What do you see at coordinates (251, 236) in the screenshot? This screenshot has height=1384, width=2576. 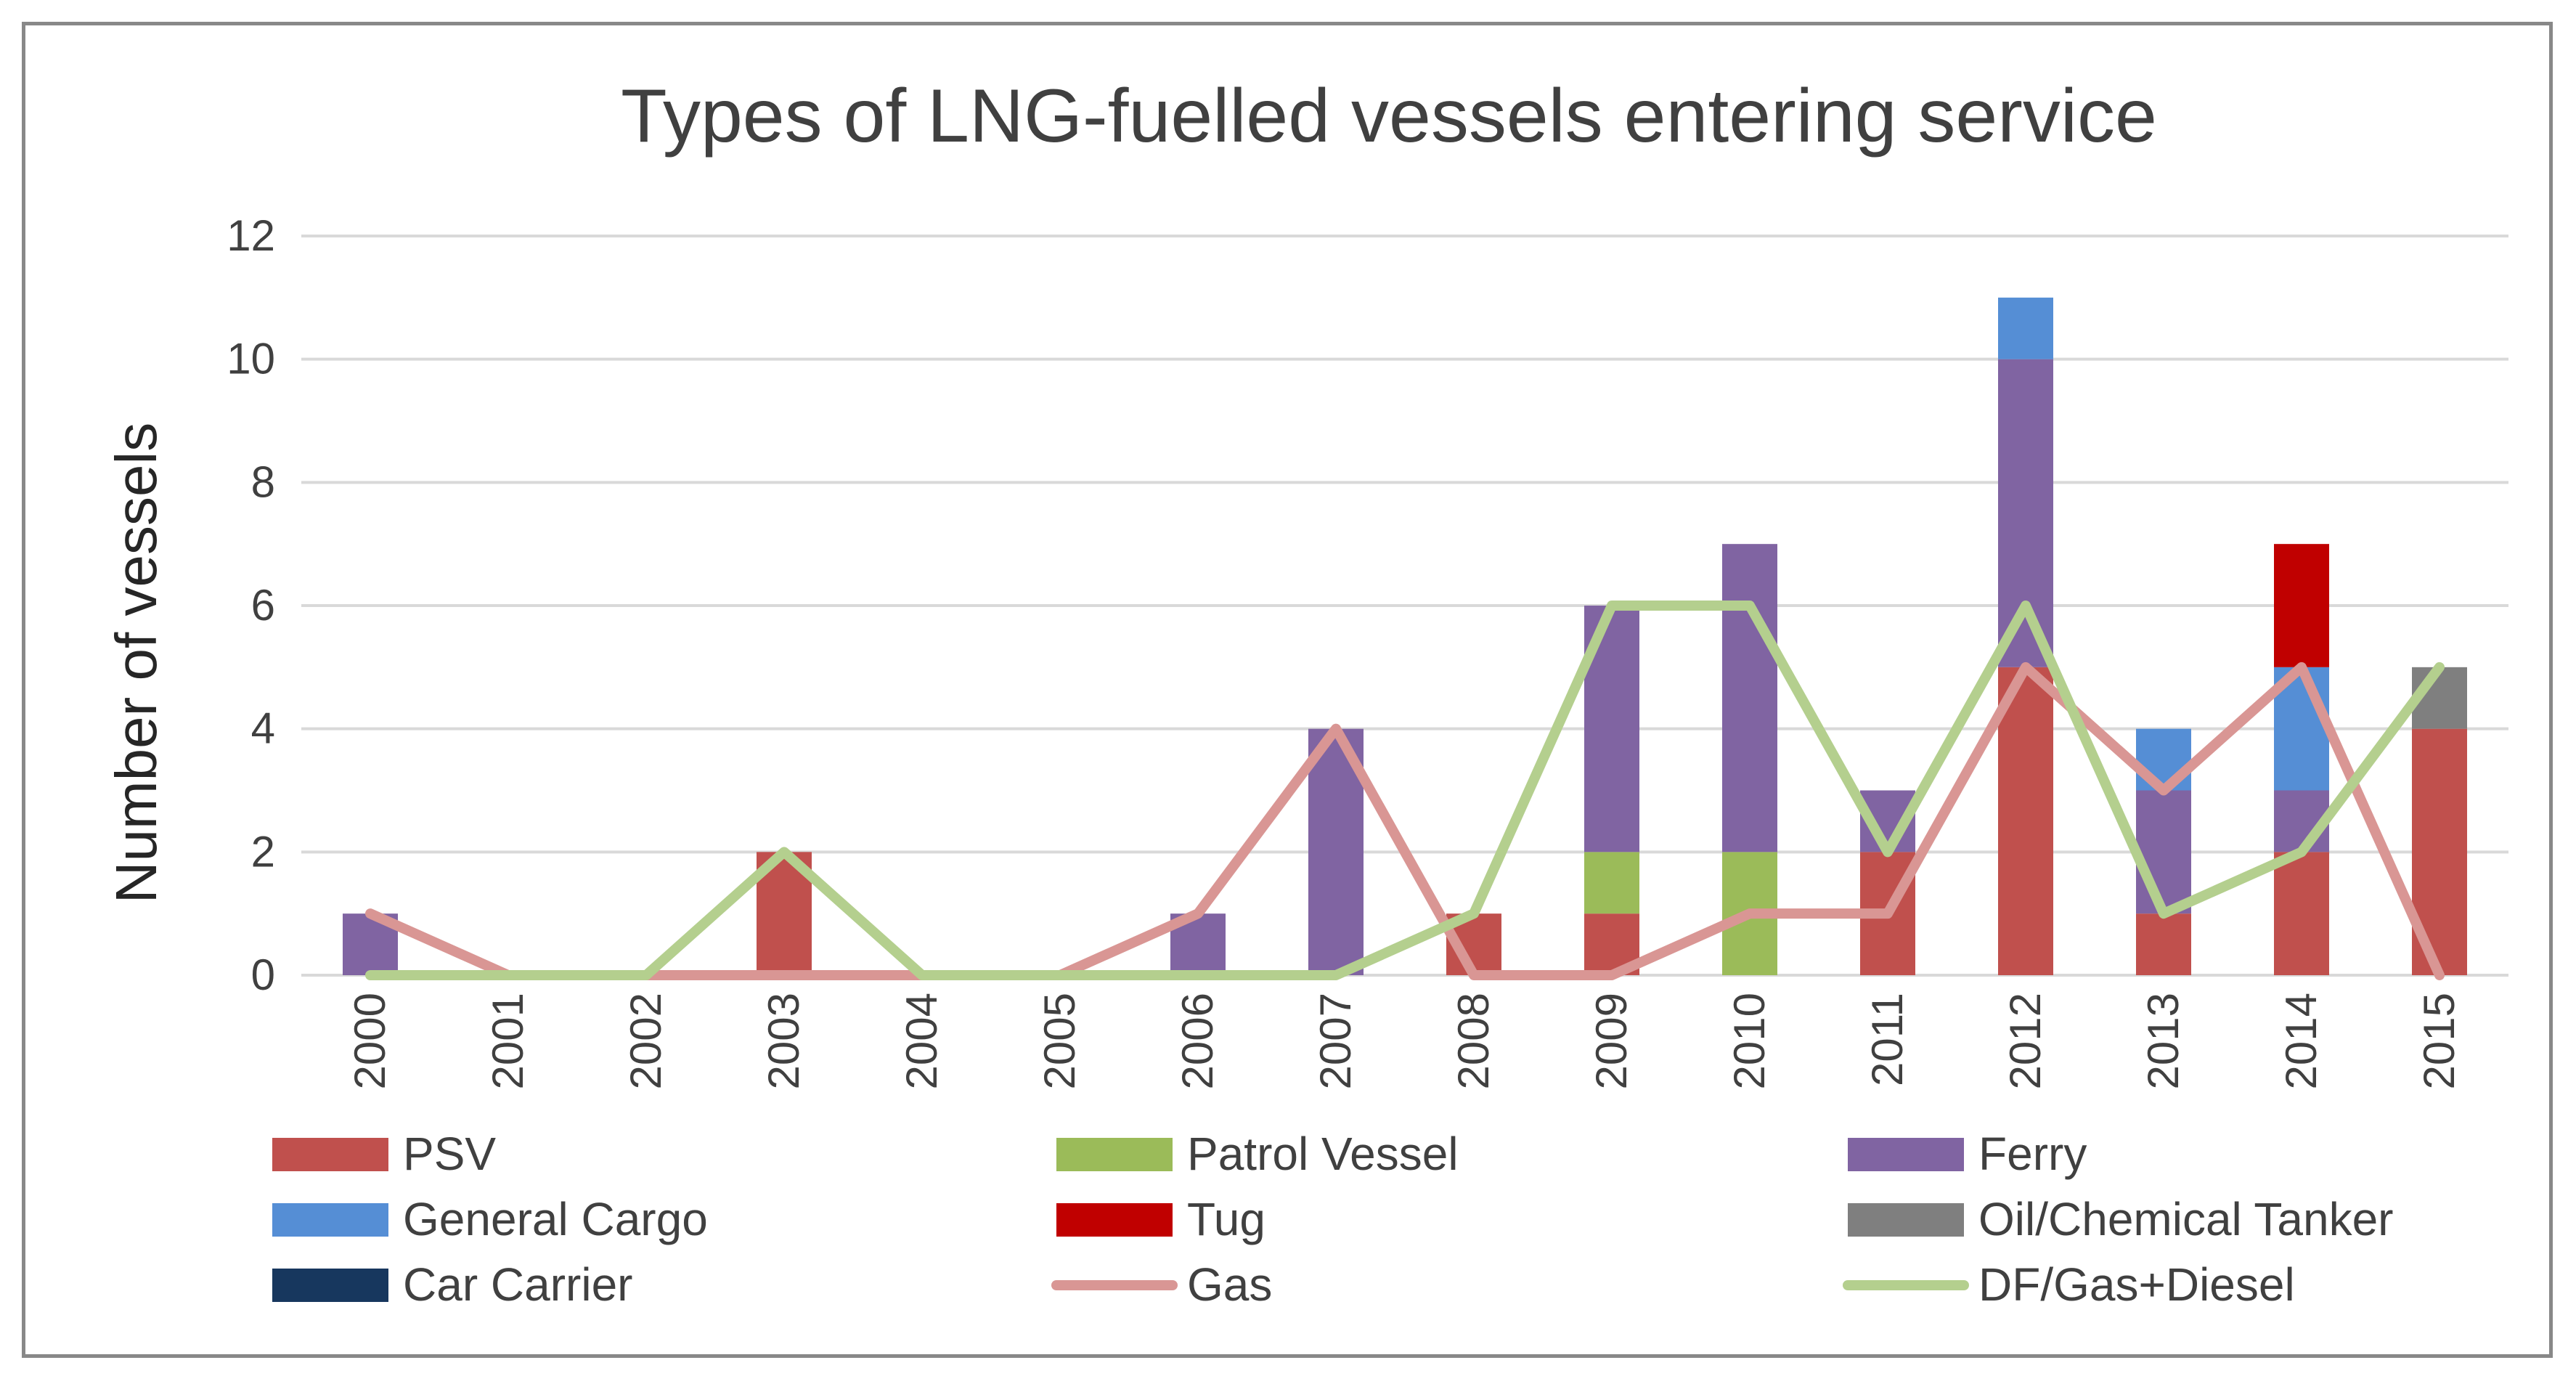 I see `y-tick-label: 12` at bounding box center [251, 236].